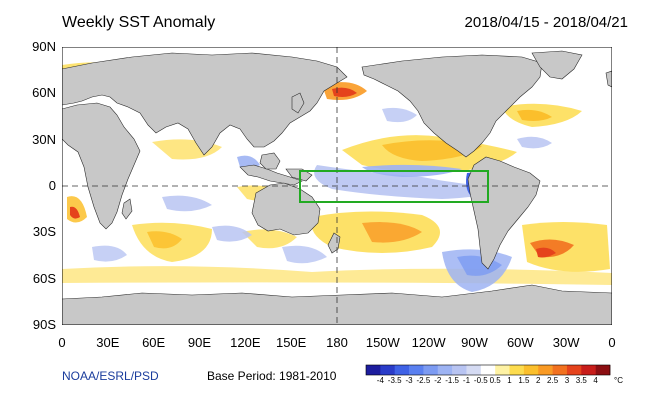  What do you see at coordinates (557, 65) in the screenshot?
I see `greenland-landmass` at bounding box center [557, 65].